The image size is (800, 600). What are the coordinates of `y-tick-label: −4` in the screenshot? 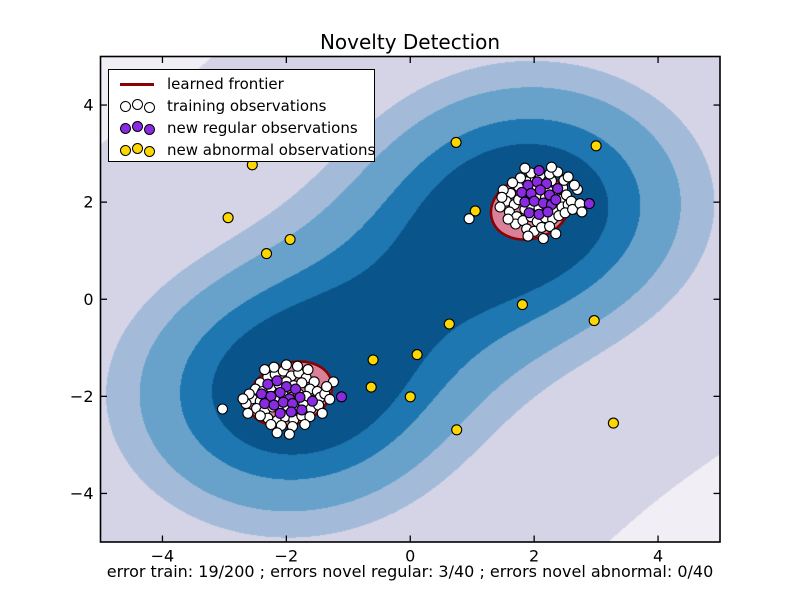 It's located at (82, 493).